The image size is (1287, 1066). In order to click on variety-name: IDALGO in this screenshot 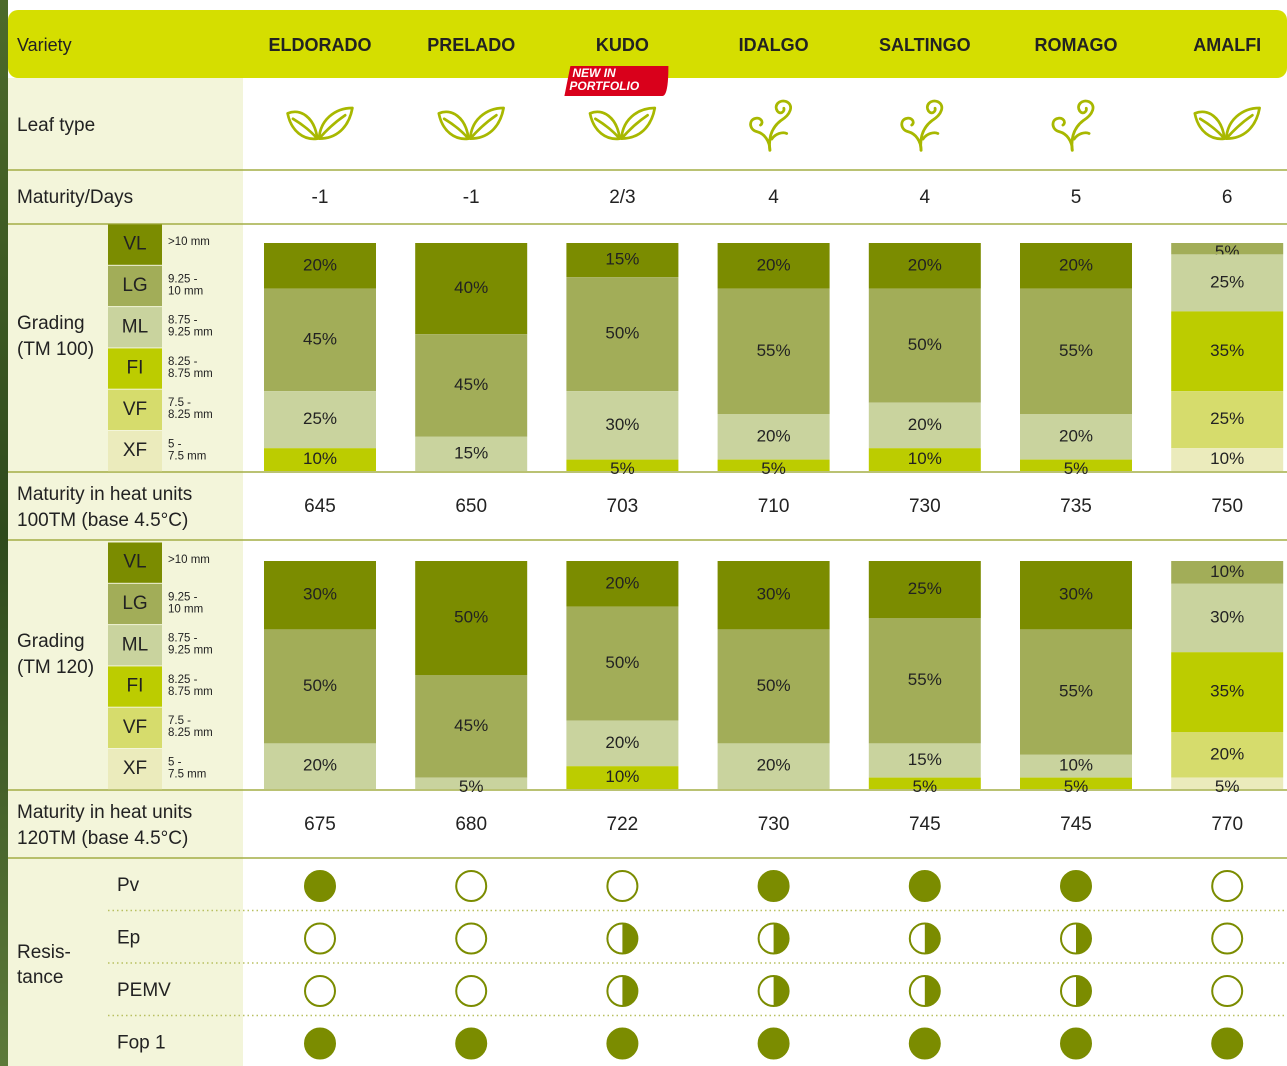, I will do `click(774, 45)`.